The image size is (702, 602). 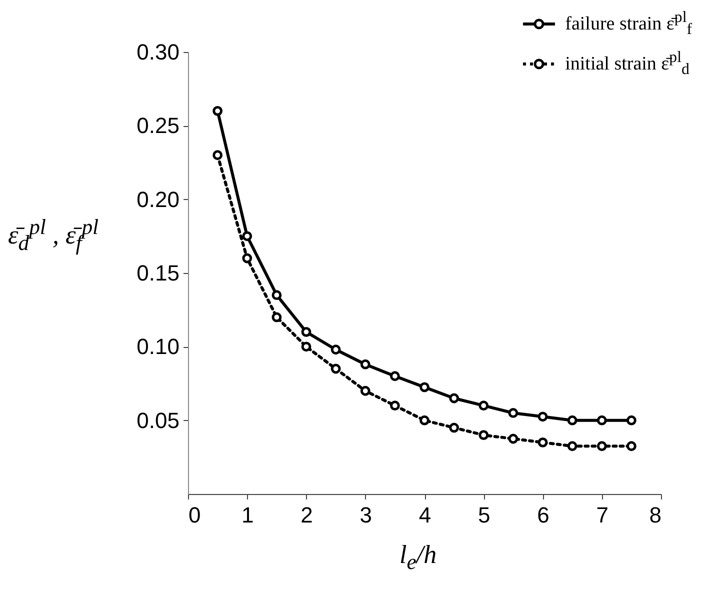 I want to click on x-tick-label: 5, so click(x=484, y=515).